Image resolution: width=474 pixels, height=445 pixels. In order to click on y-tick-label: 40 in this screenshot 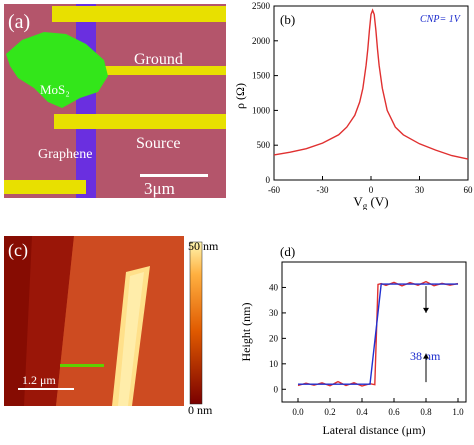, I will do `click(274, 287)`.